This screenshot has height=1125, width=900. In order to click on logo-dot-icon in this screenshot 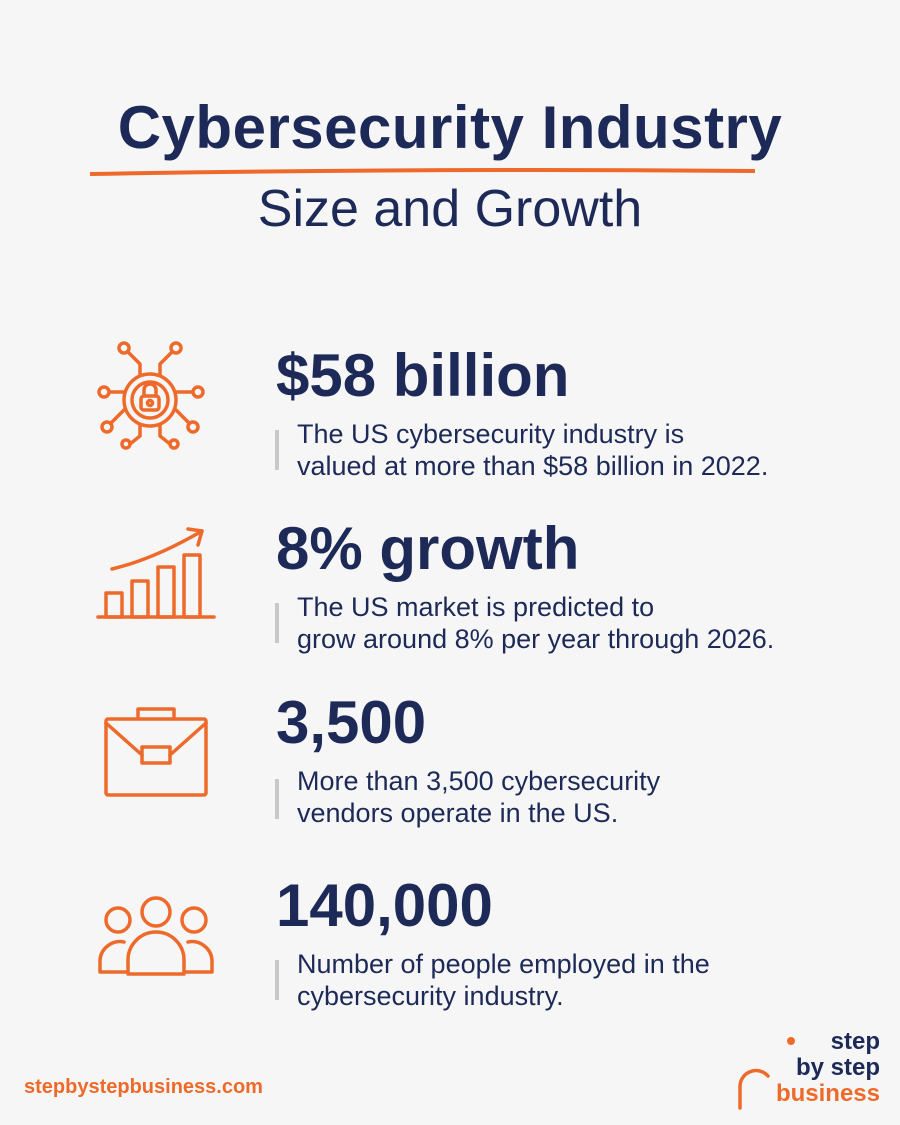, I will do `click(791, 1041)`.